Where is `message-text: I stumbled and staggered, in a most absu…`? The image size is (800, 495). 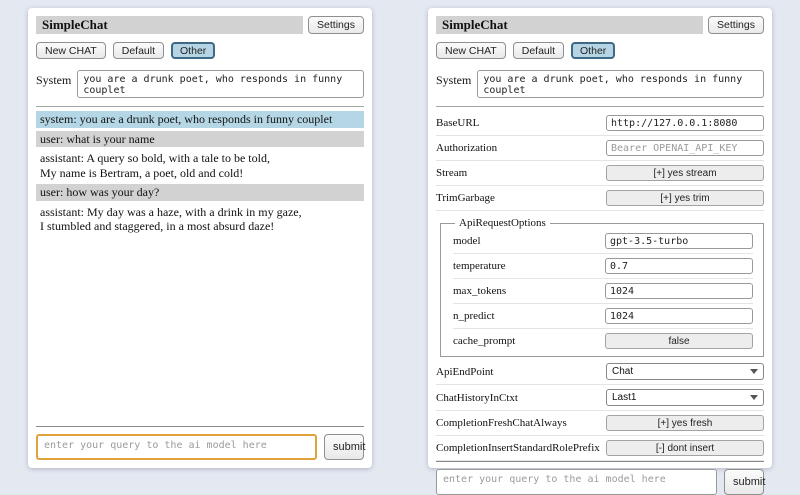
message-text: I stumbled and staggered, in a most absu… is located at coordinates (157, 226).